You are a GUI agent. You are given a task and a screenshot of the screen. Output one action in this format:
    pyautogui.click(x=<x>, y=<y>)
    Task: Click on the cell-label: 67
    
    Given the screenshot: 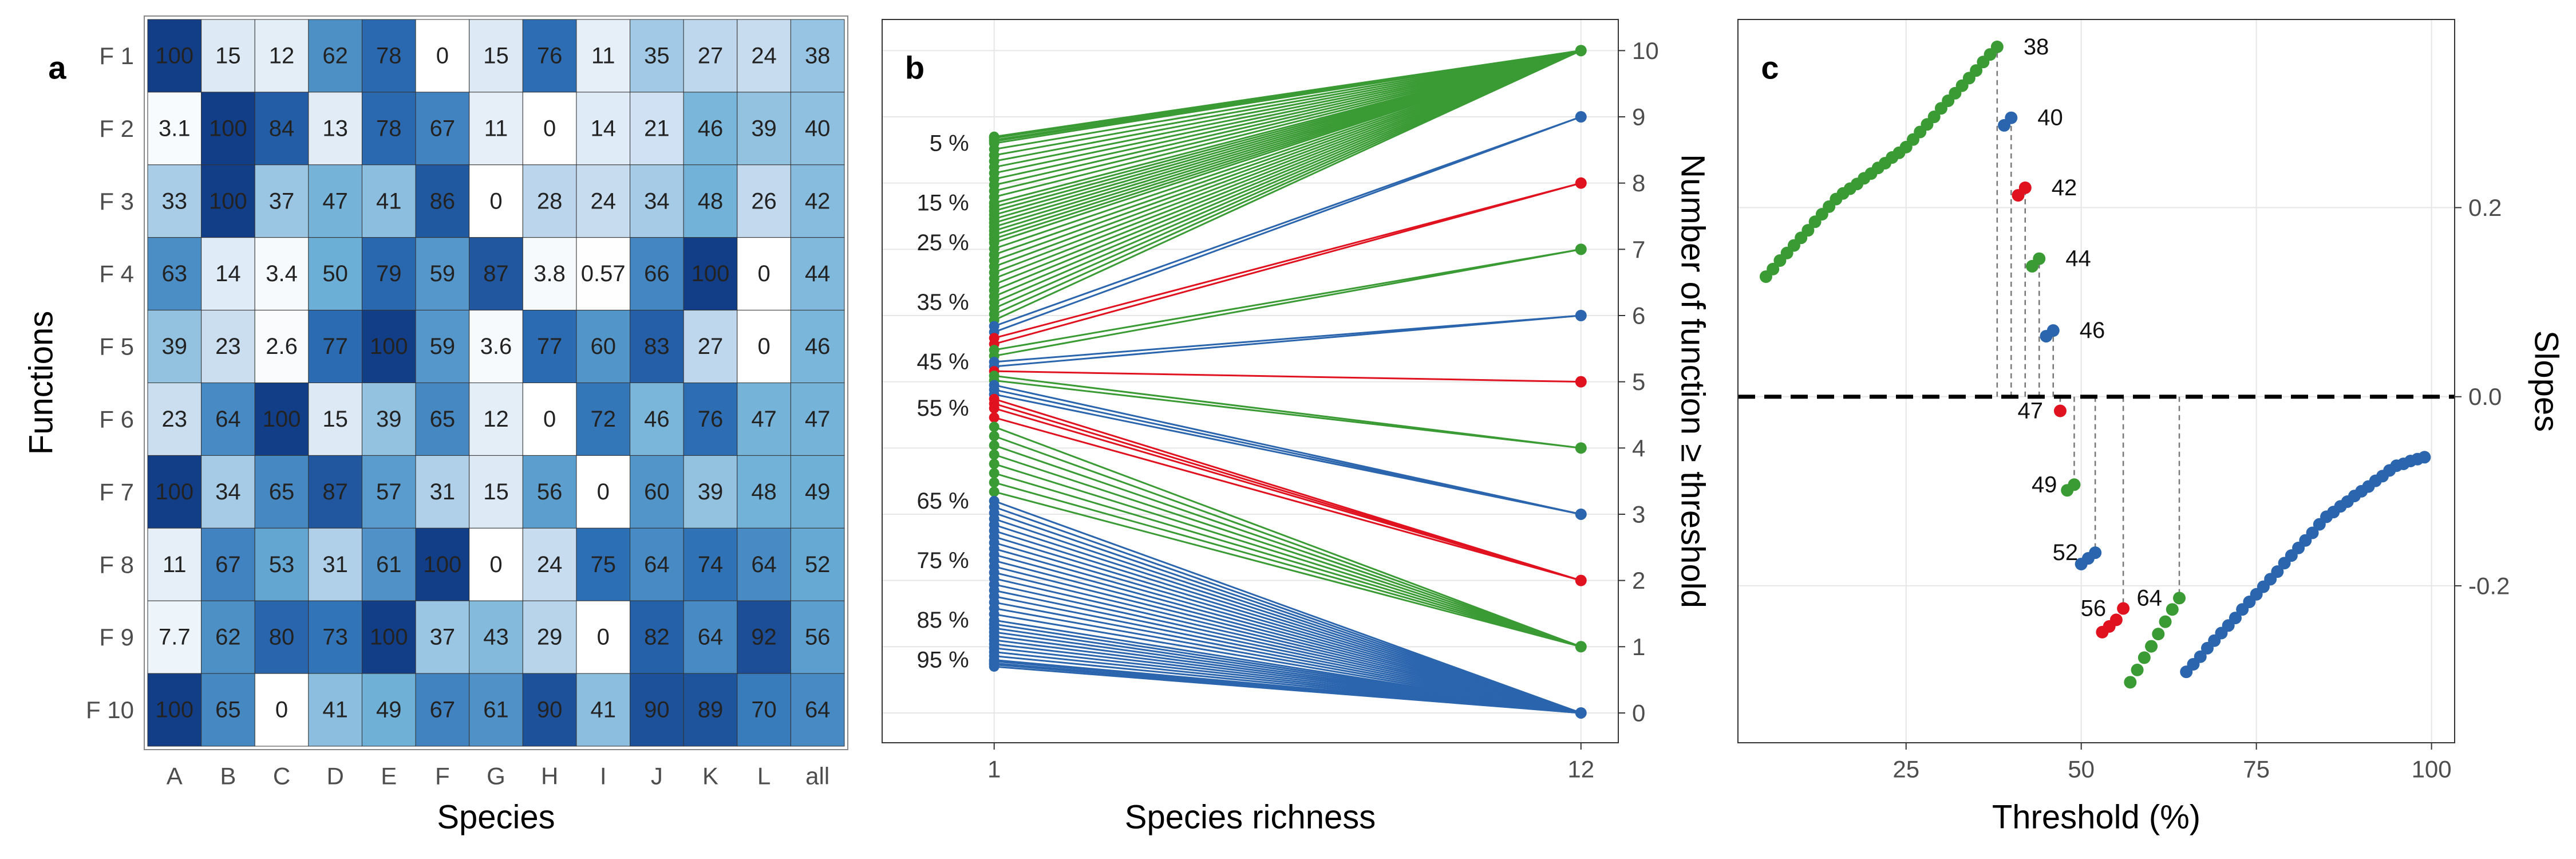 What is the action you would take?
    pyautogui.click(x=228, y=564)
    